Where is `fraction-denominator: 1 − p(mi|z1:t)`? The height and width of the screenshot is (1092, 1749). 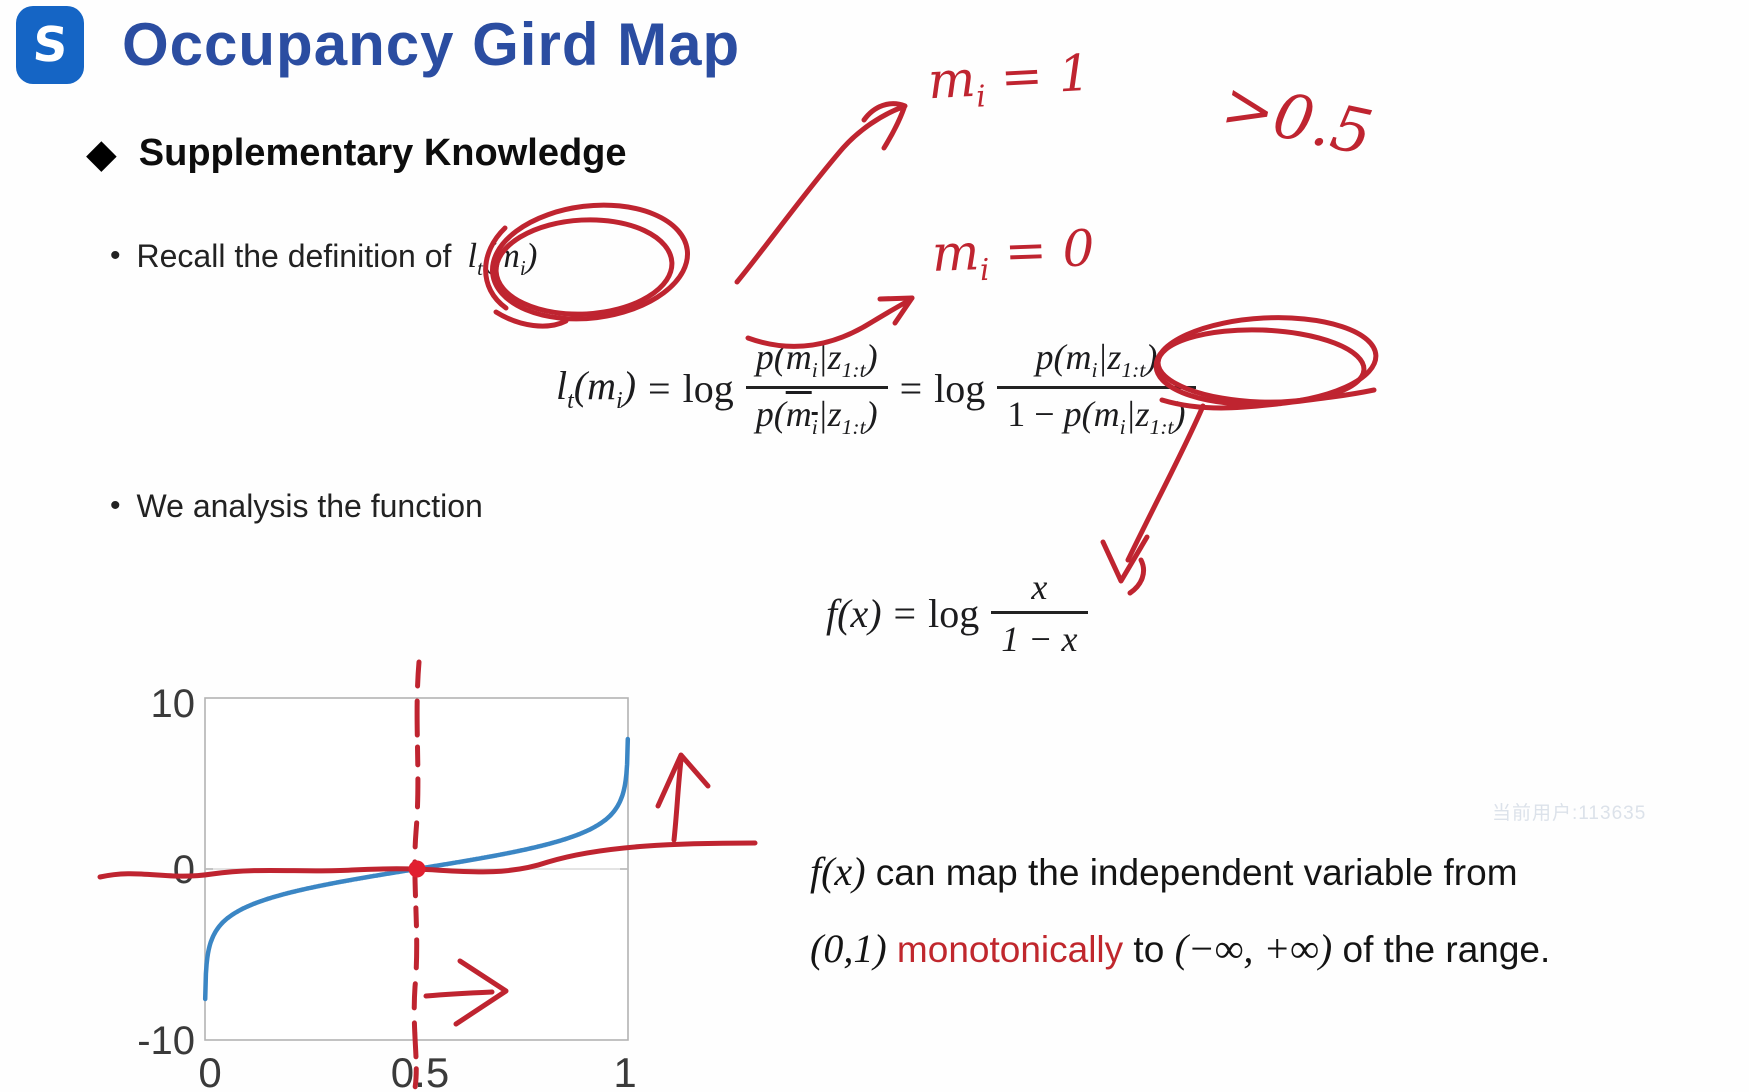 fraction-denominator: 1 − p(mi|z1:t) is located at coordinates (1096, 413).